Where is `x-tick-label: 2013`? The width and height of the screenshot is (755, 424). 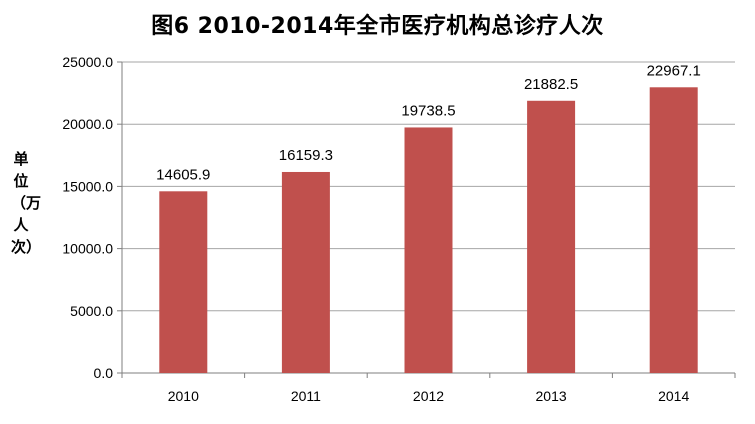
x-tick-label: 2013 is located at coordinates (551, 396).